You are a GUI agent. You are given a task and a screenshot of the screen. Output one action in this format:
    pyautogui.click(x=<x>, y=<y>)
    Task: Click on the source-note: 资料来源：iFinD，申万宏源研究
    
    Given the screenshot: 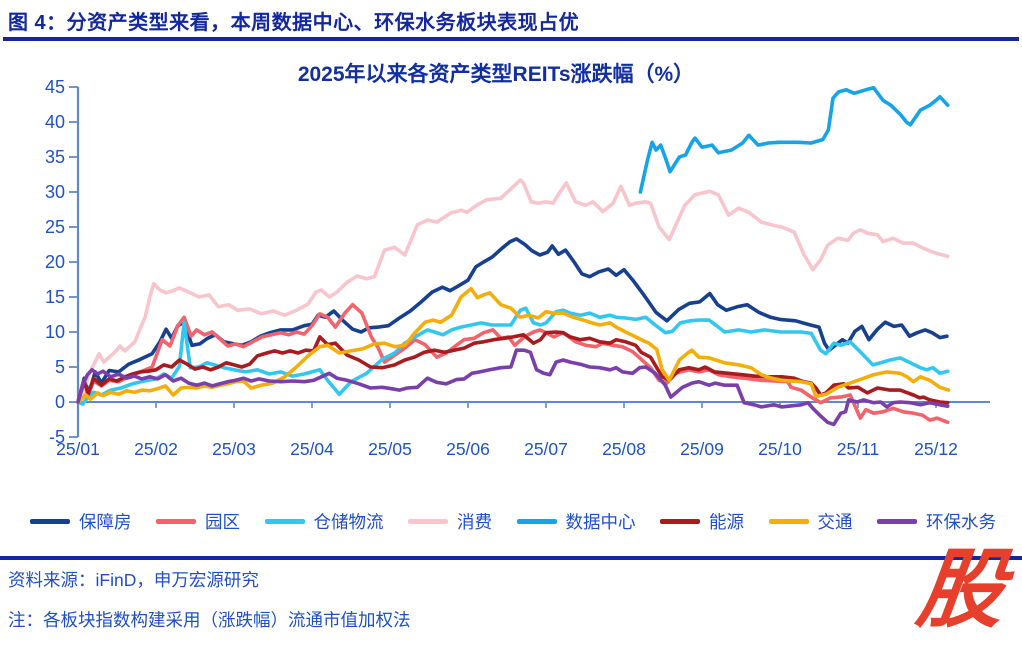 What is the action you would take?
    pyautogui.click(x=133, y=580)
    